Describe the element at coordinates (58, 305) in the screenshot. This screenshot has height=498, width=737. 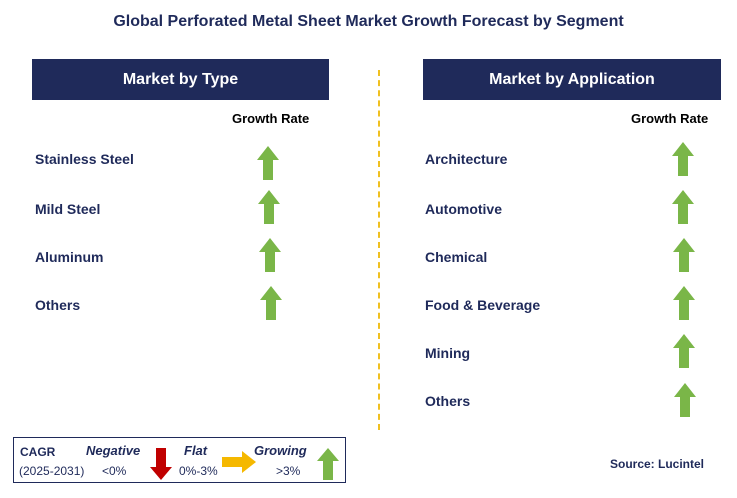
I see `type-item-others: Others` at that location.